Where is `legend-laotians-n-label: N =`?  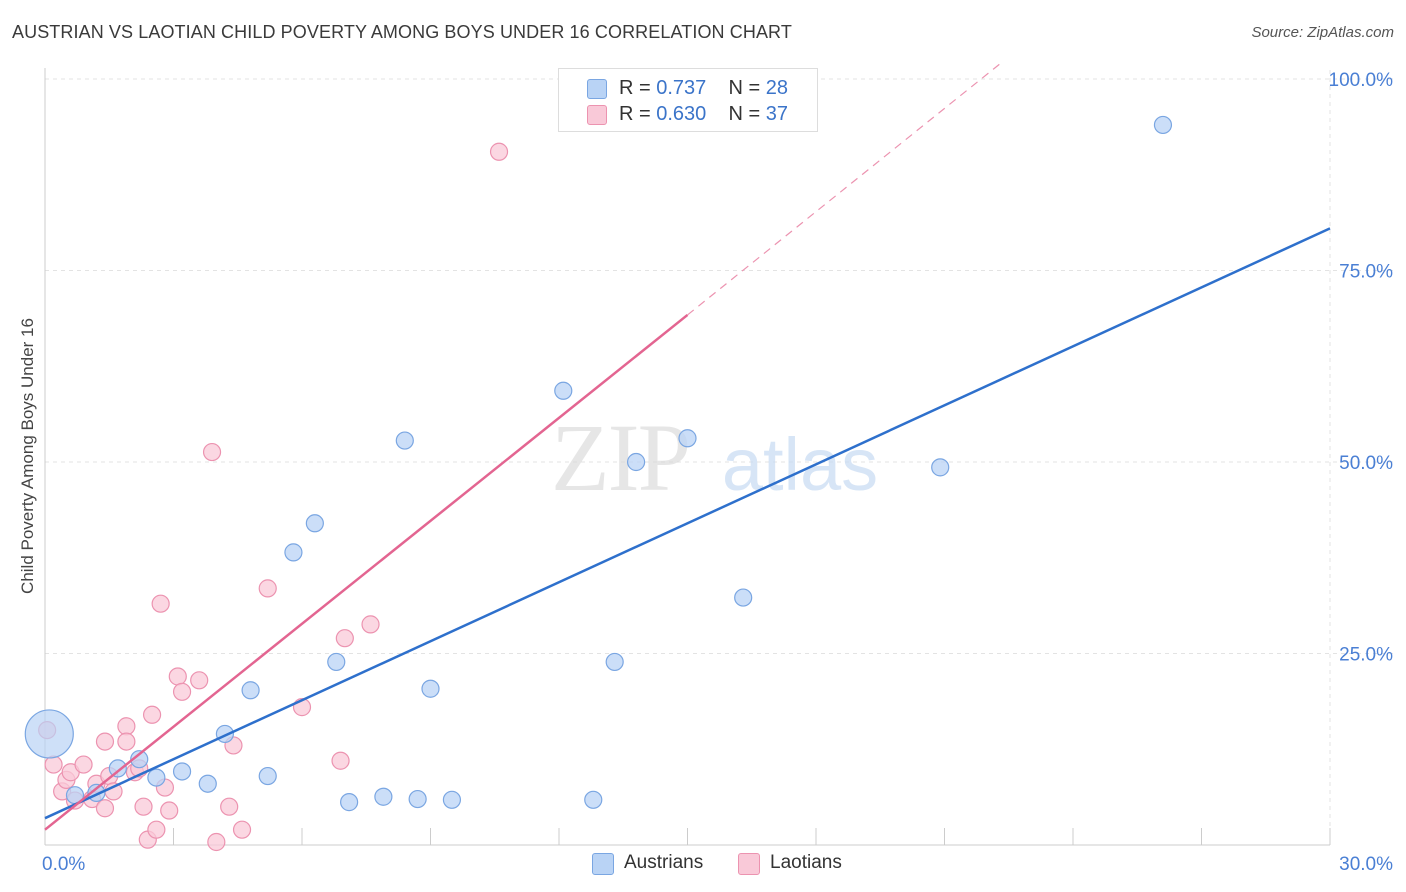
legend-laotians-n-label: N = is located at coordinates (744, 114).